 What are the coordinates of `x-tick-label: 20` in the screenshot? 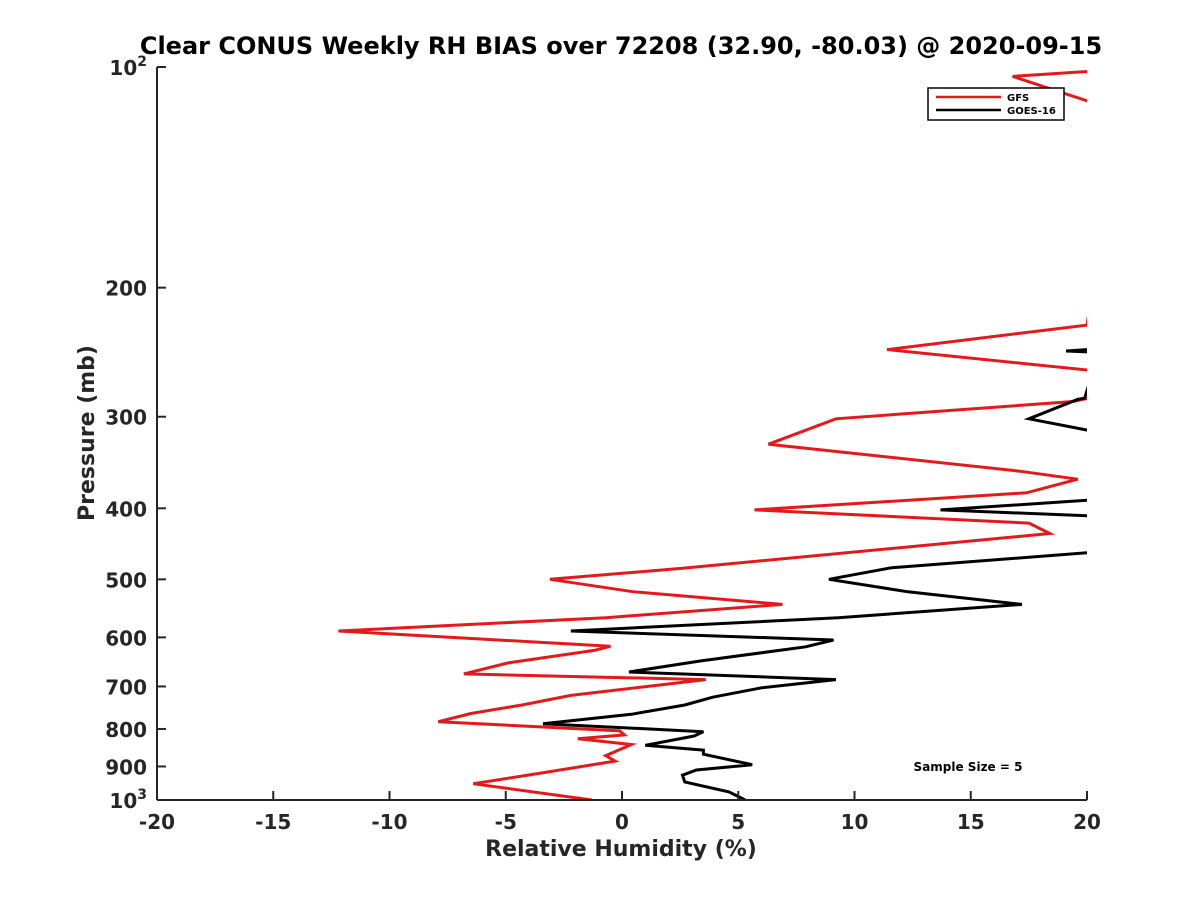 It's located at (1087, 822).